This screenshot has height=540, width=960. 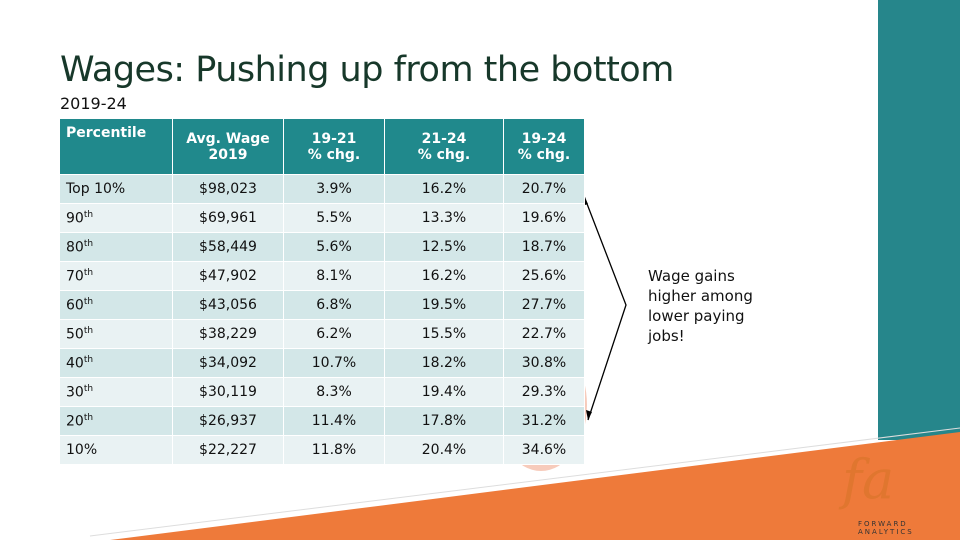 I want to click on percentile: 70, so click(x=75, y=276).